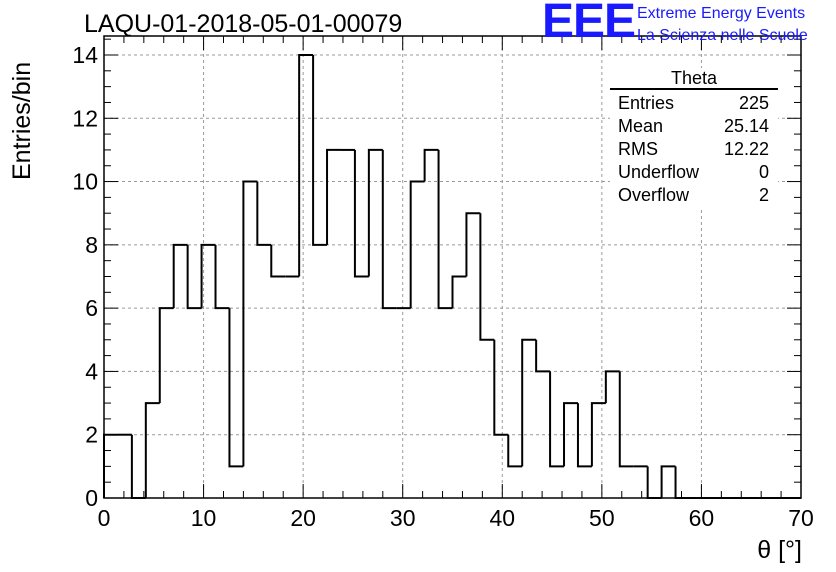 The width and height of the screenshot is (836, 572). I want to click on x-tick-label: 70, so click(801, 518).